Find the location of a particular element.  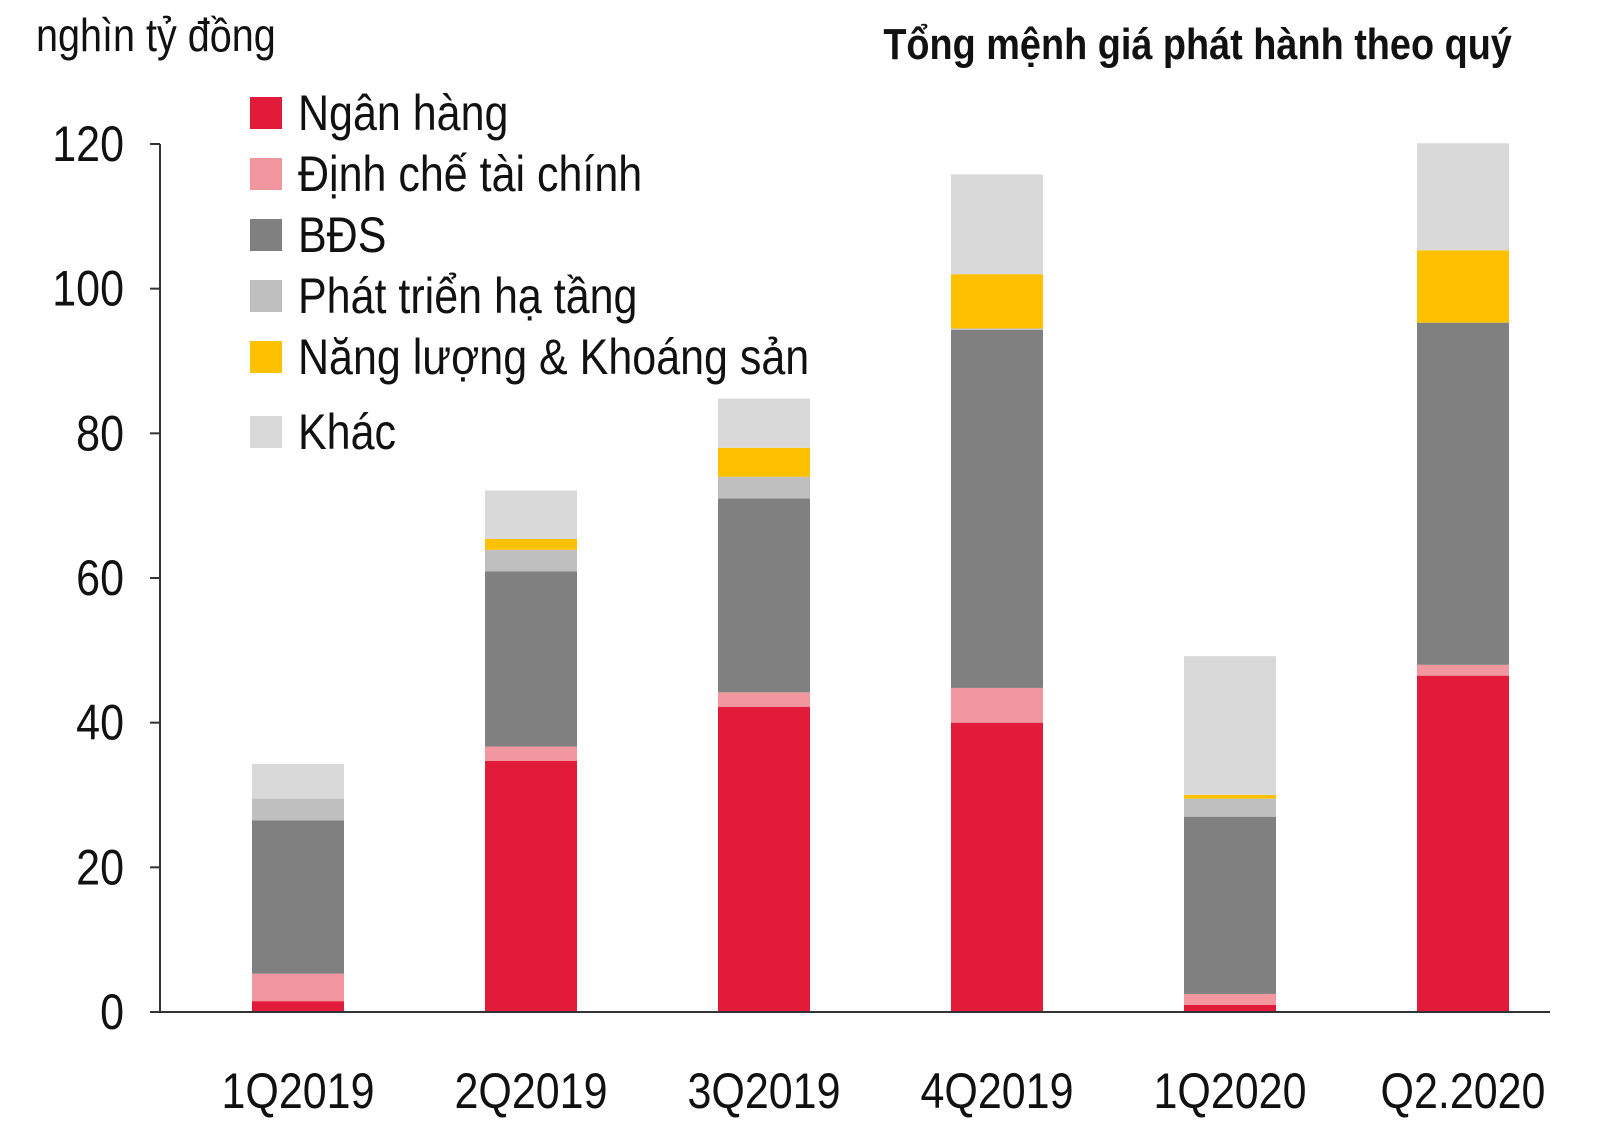

legend-label: Ngân hàng is located at coordinates (403, 112).